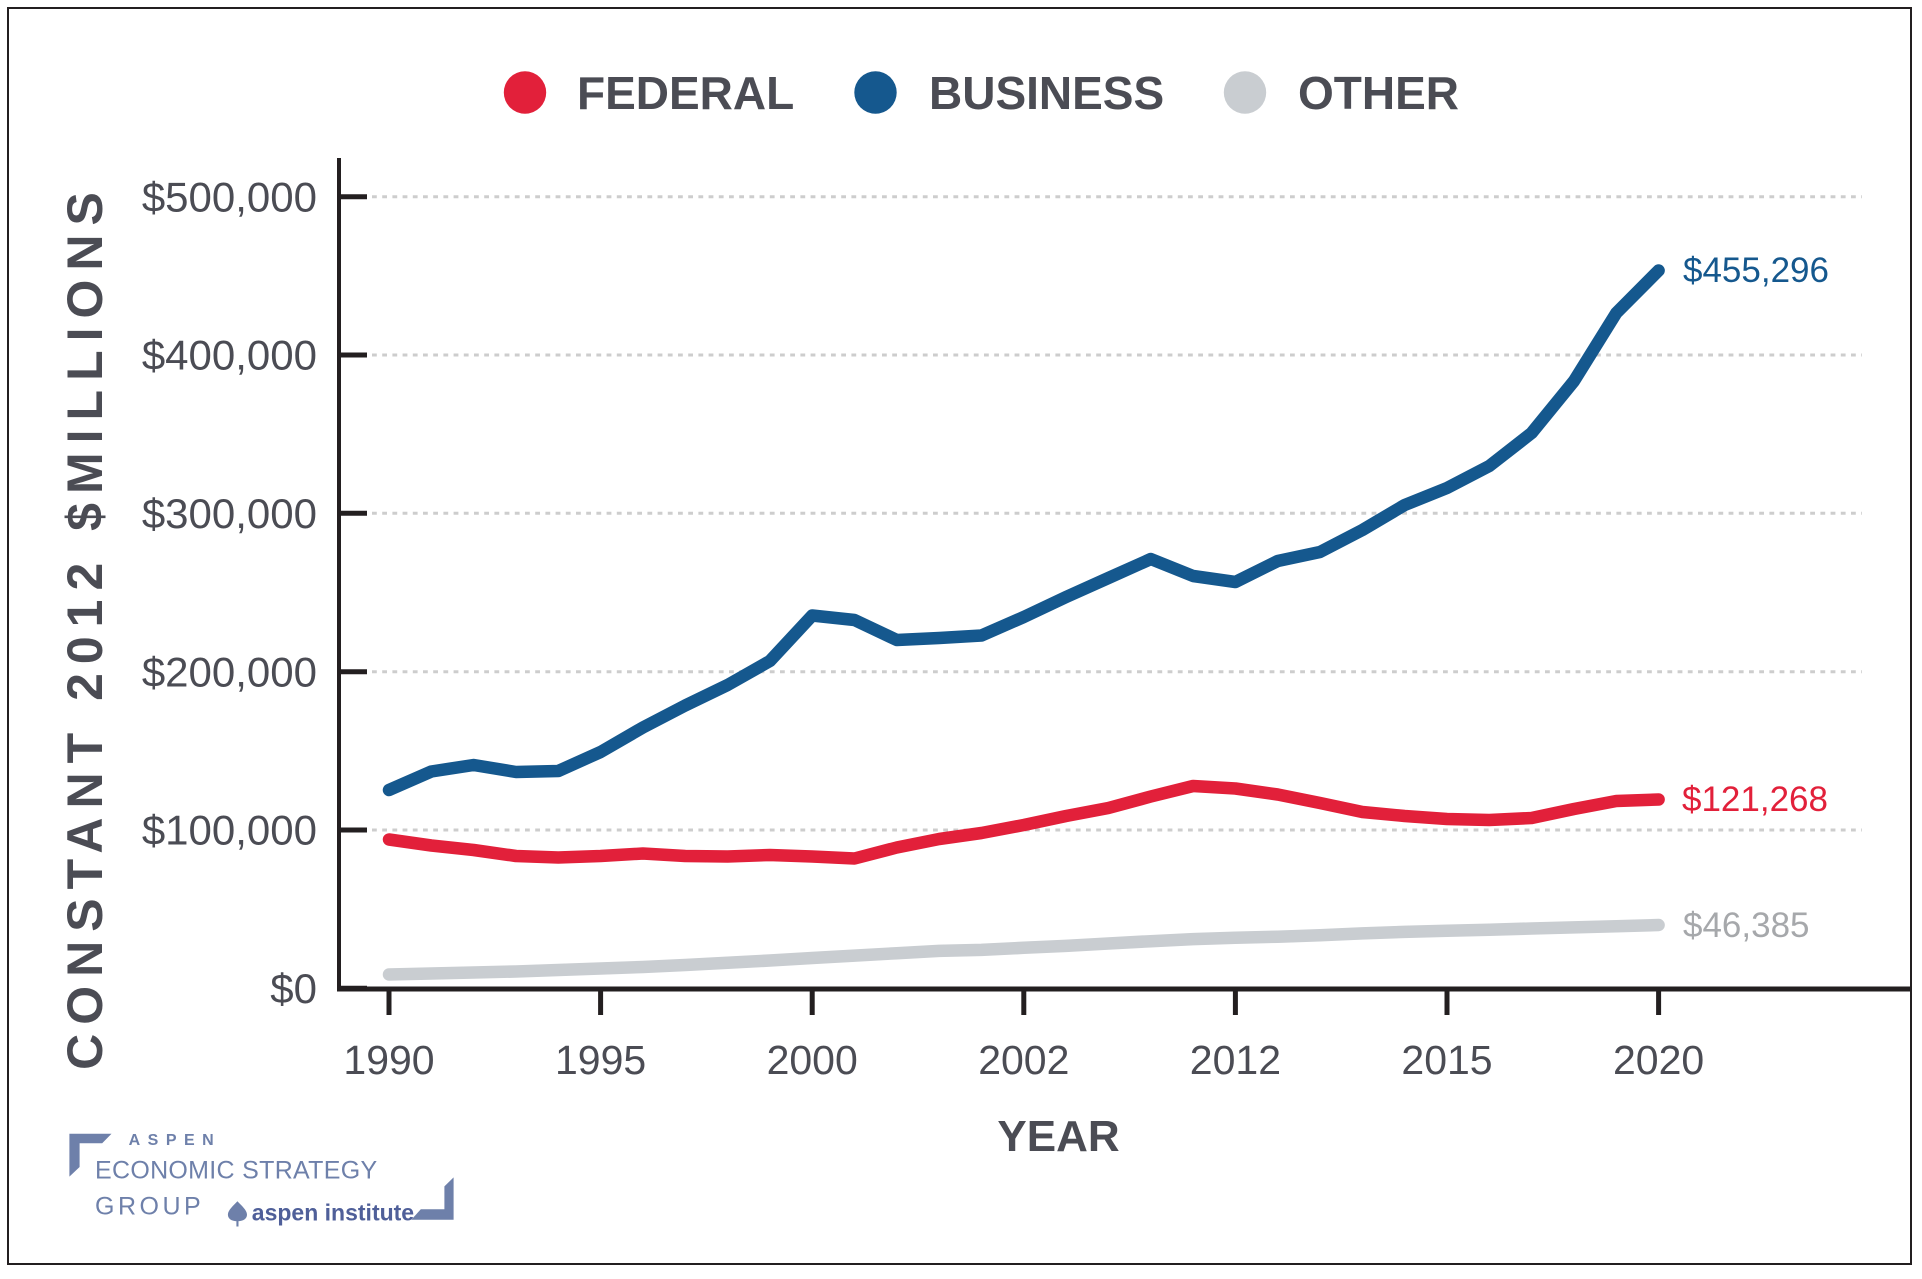  Describe the element at coordinates (1746, 925) in the screenshot. I see `svg-text: $46,385` at that location.